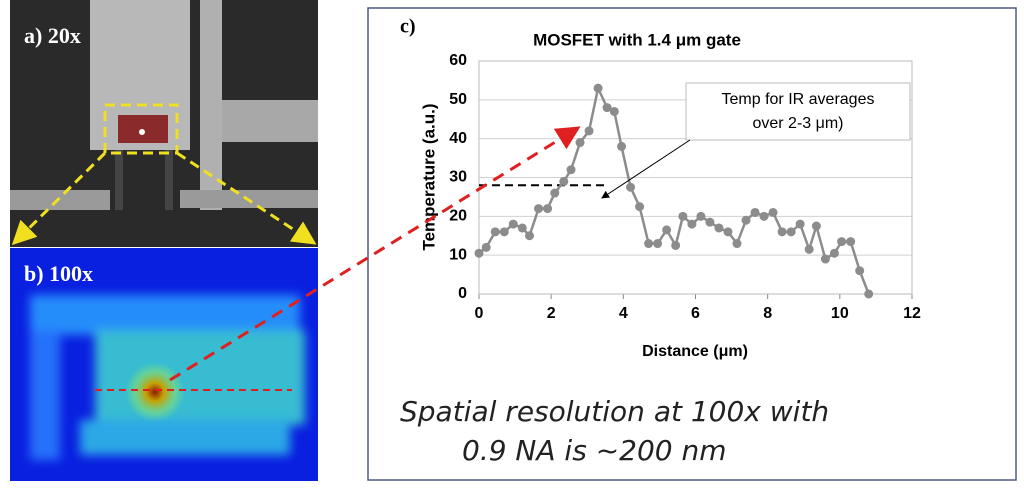  I want to click on x-tick-label: 6, so click(695, 313).